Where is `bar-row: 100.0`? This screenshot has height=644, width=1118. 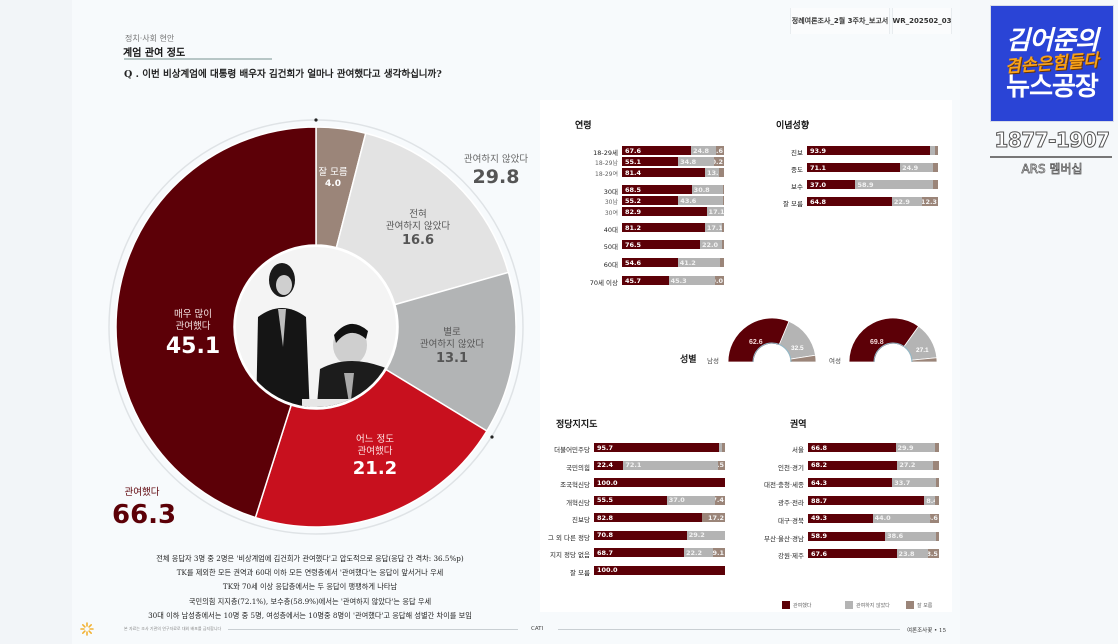 bar-row: 100.0 is located at coordinates (659, 570).